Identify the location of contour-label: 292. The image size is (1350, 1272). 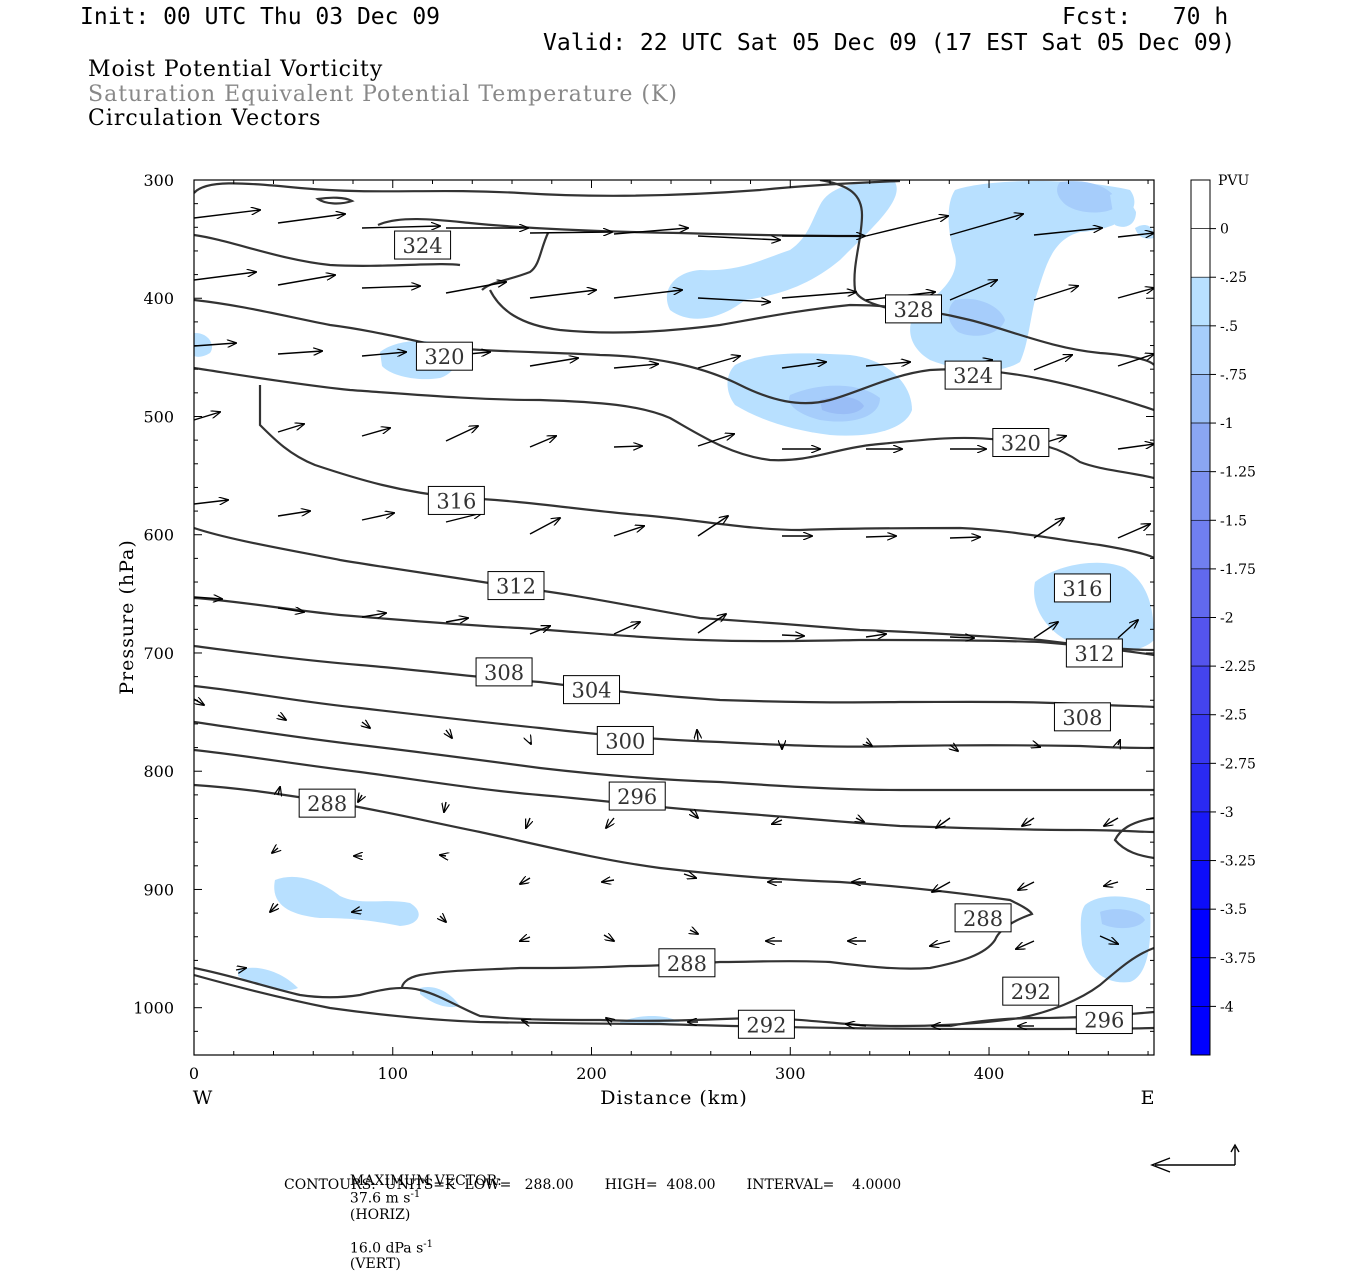
(1031, 991).